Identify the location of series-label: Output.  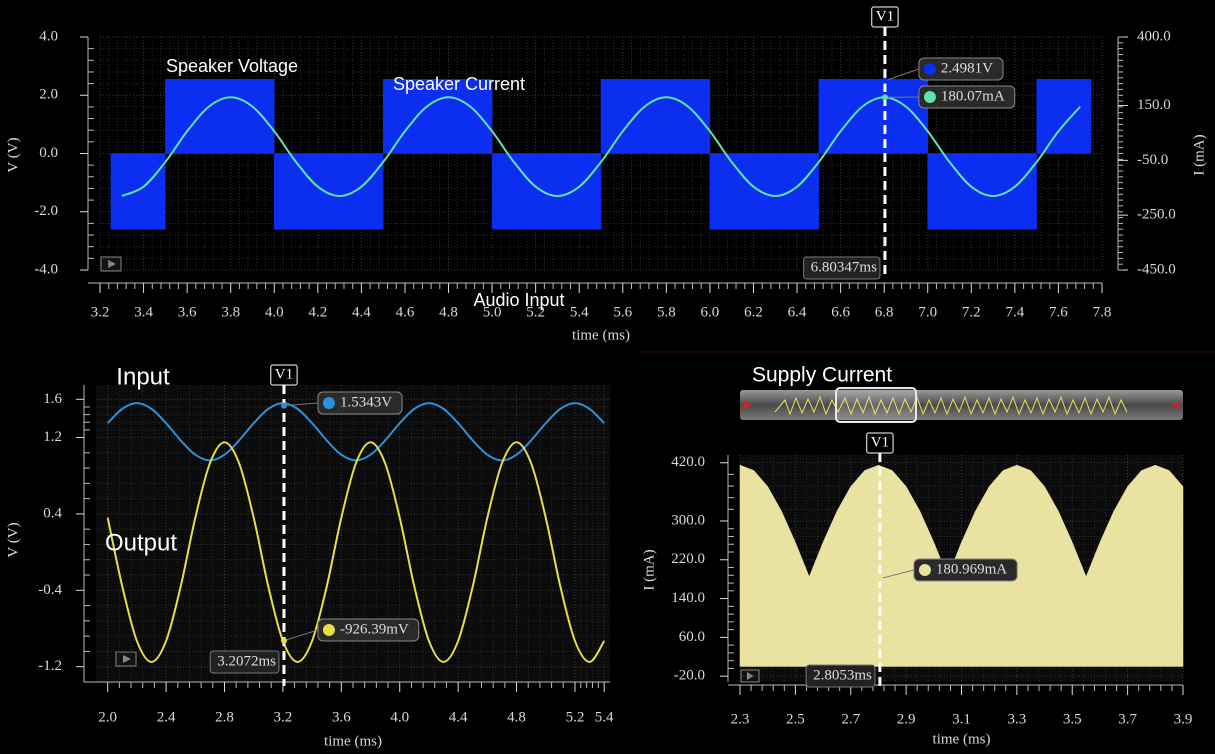
(141, 542).